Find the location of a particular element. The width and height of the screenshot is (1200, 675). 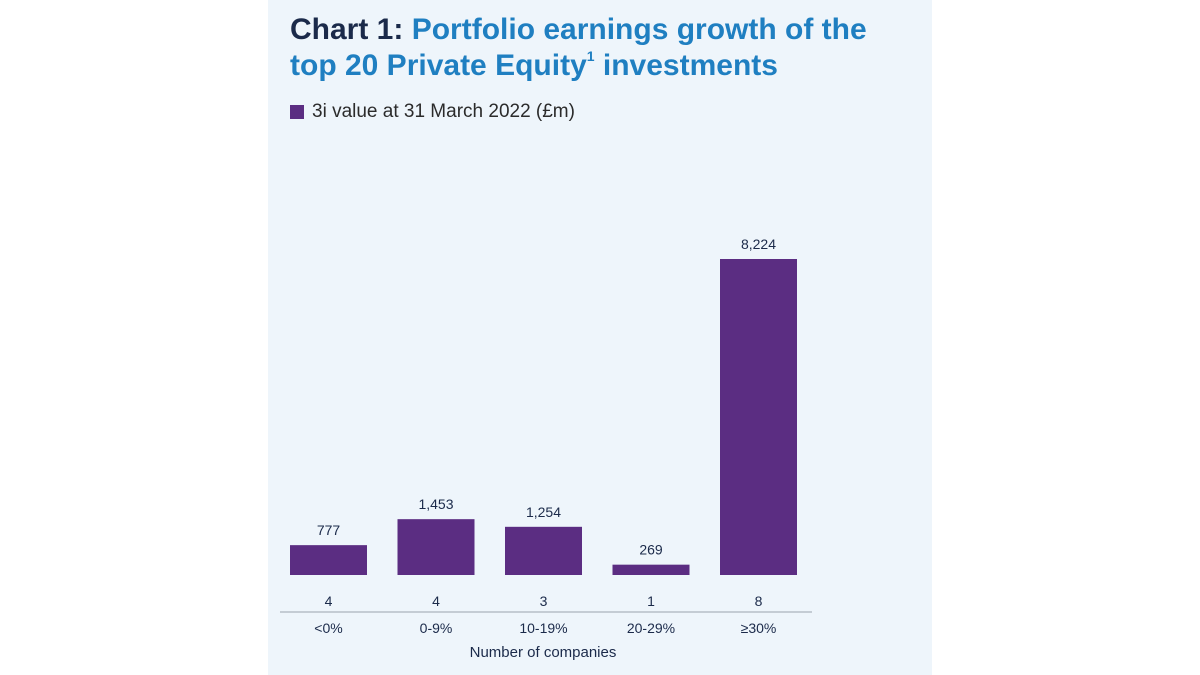

legend-label: 3i value at 31 March 2022 (£m) is located at coordinates (443, 111).